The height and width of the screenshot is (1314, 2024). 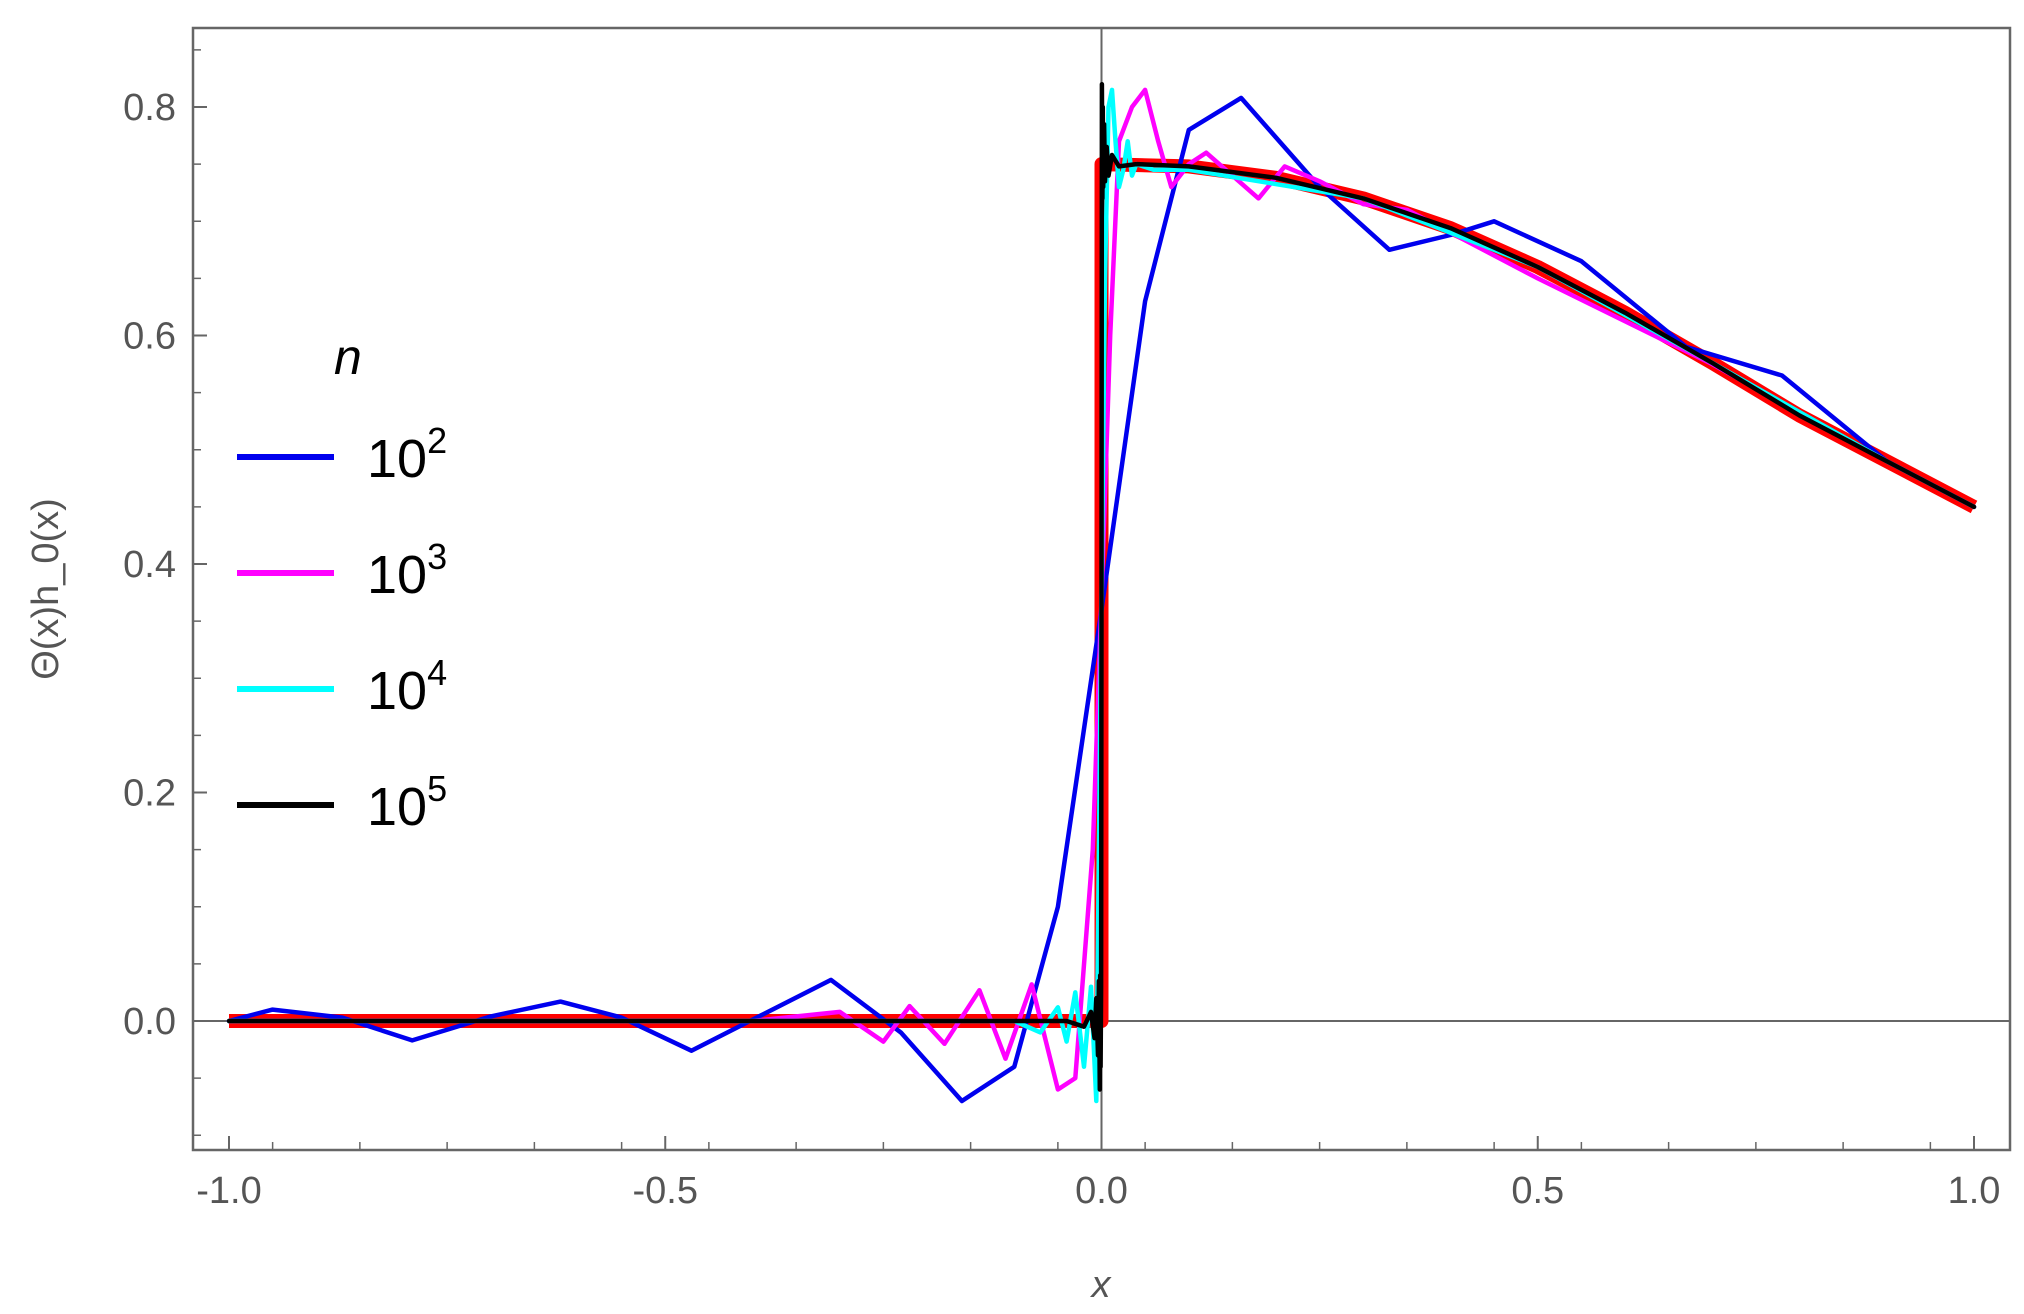 What do you see at coordinates (149, 1022) in the screenshot?
I see `y-tick-label: 0.0` at bounding box center [149, 1022].